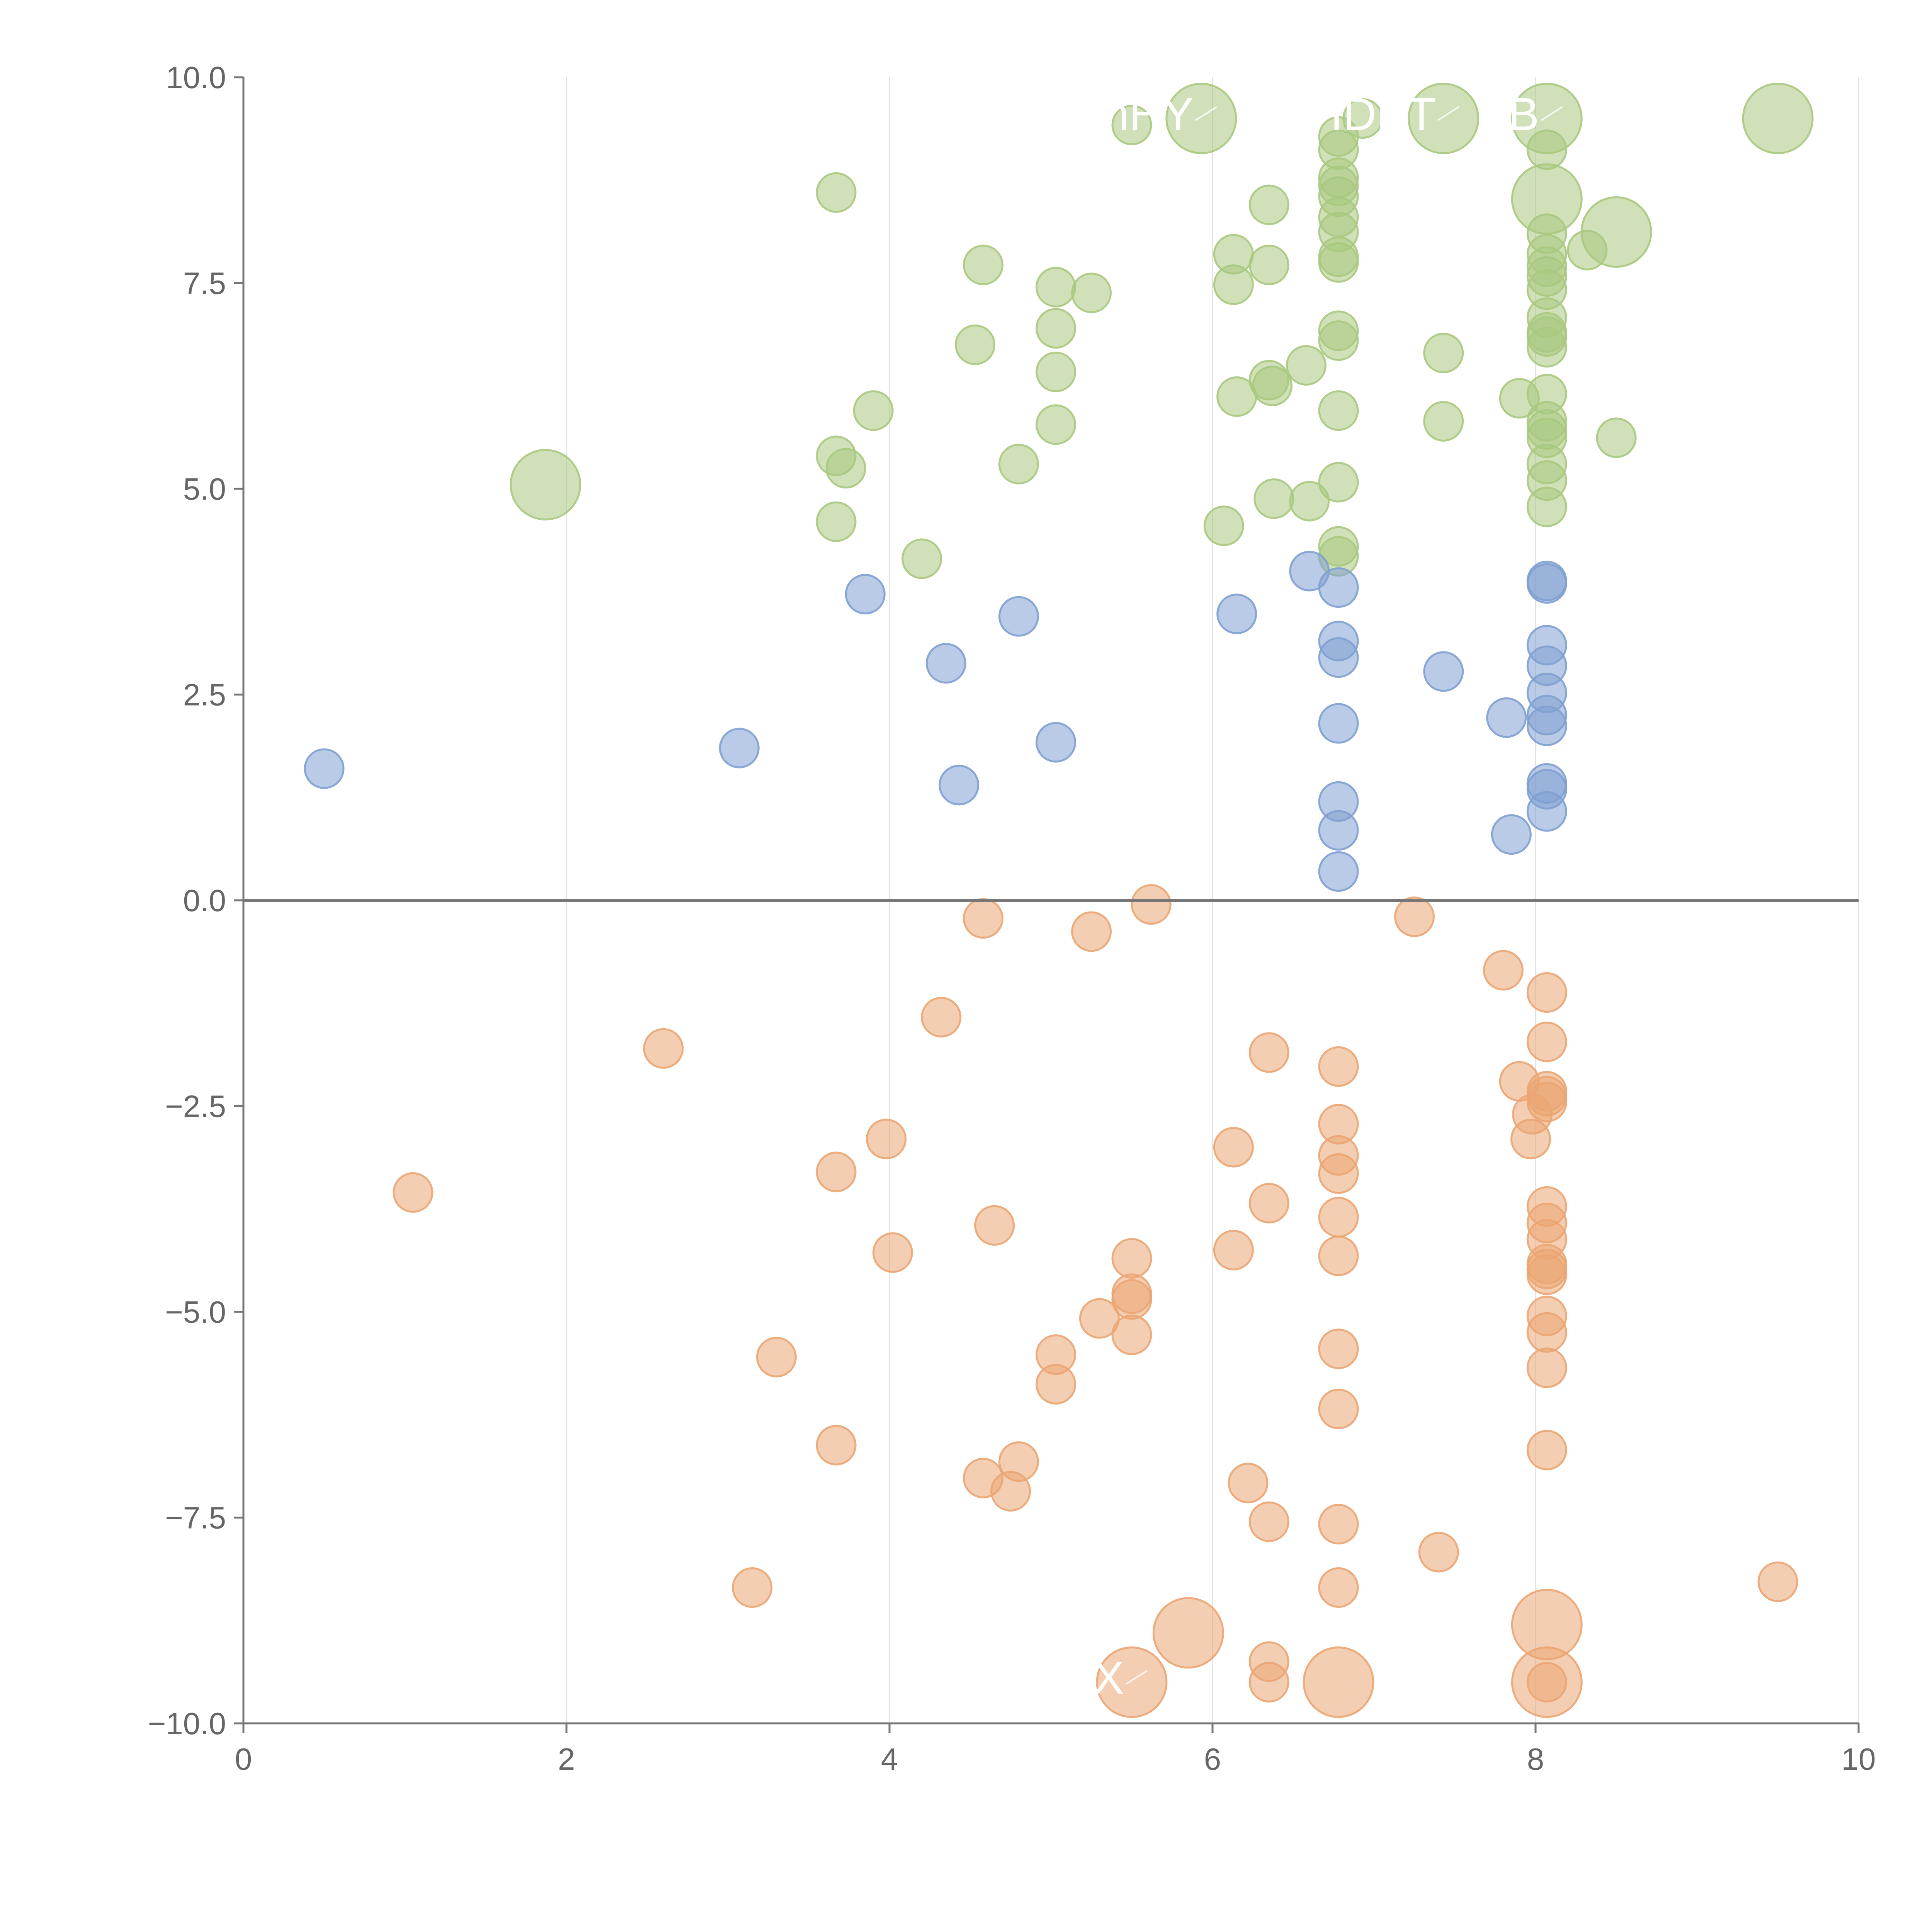 This screenshot has height=1932, width=1932. Describe the element at coordinates (196, 1312) in the screenshot. I see `y-tick-label: −5.0` at that location.